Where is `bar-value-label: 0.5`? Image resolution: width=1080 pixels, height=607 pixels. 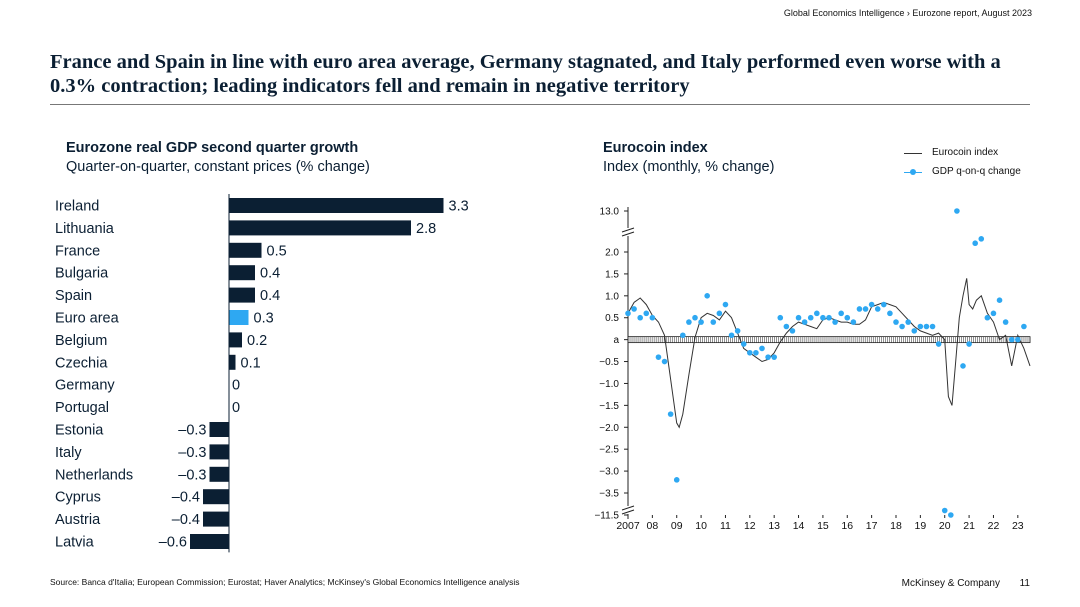 bar-value-label: 0.5 is located at coordinates (277, 251).